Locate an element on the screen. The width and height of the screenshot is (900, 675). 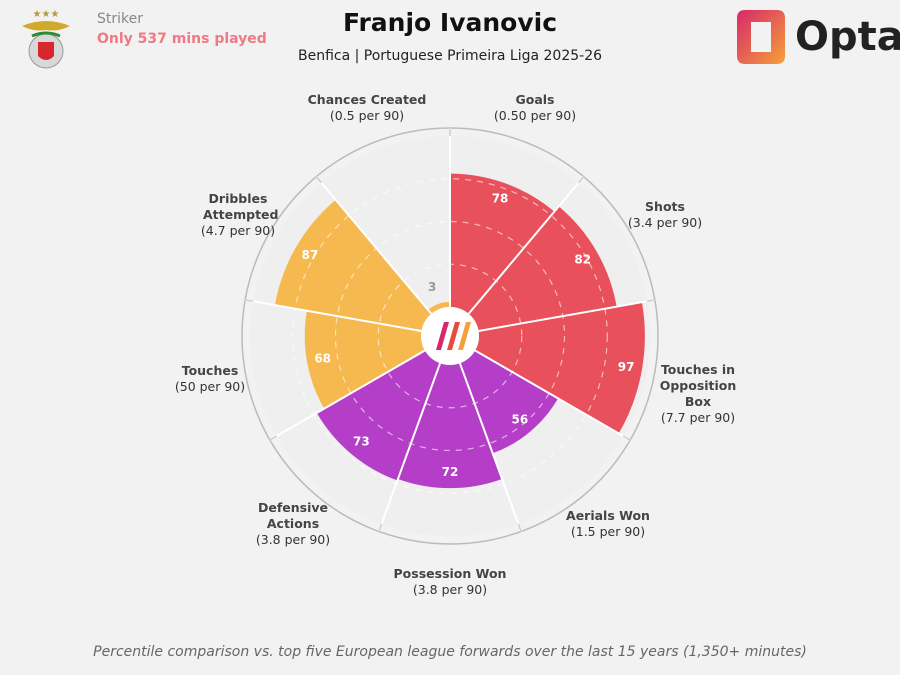
metric-label: Dribbles Attempted (4.7 per 90) is located at coordinates (238, 215).